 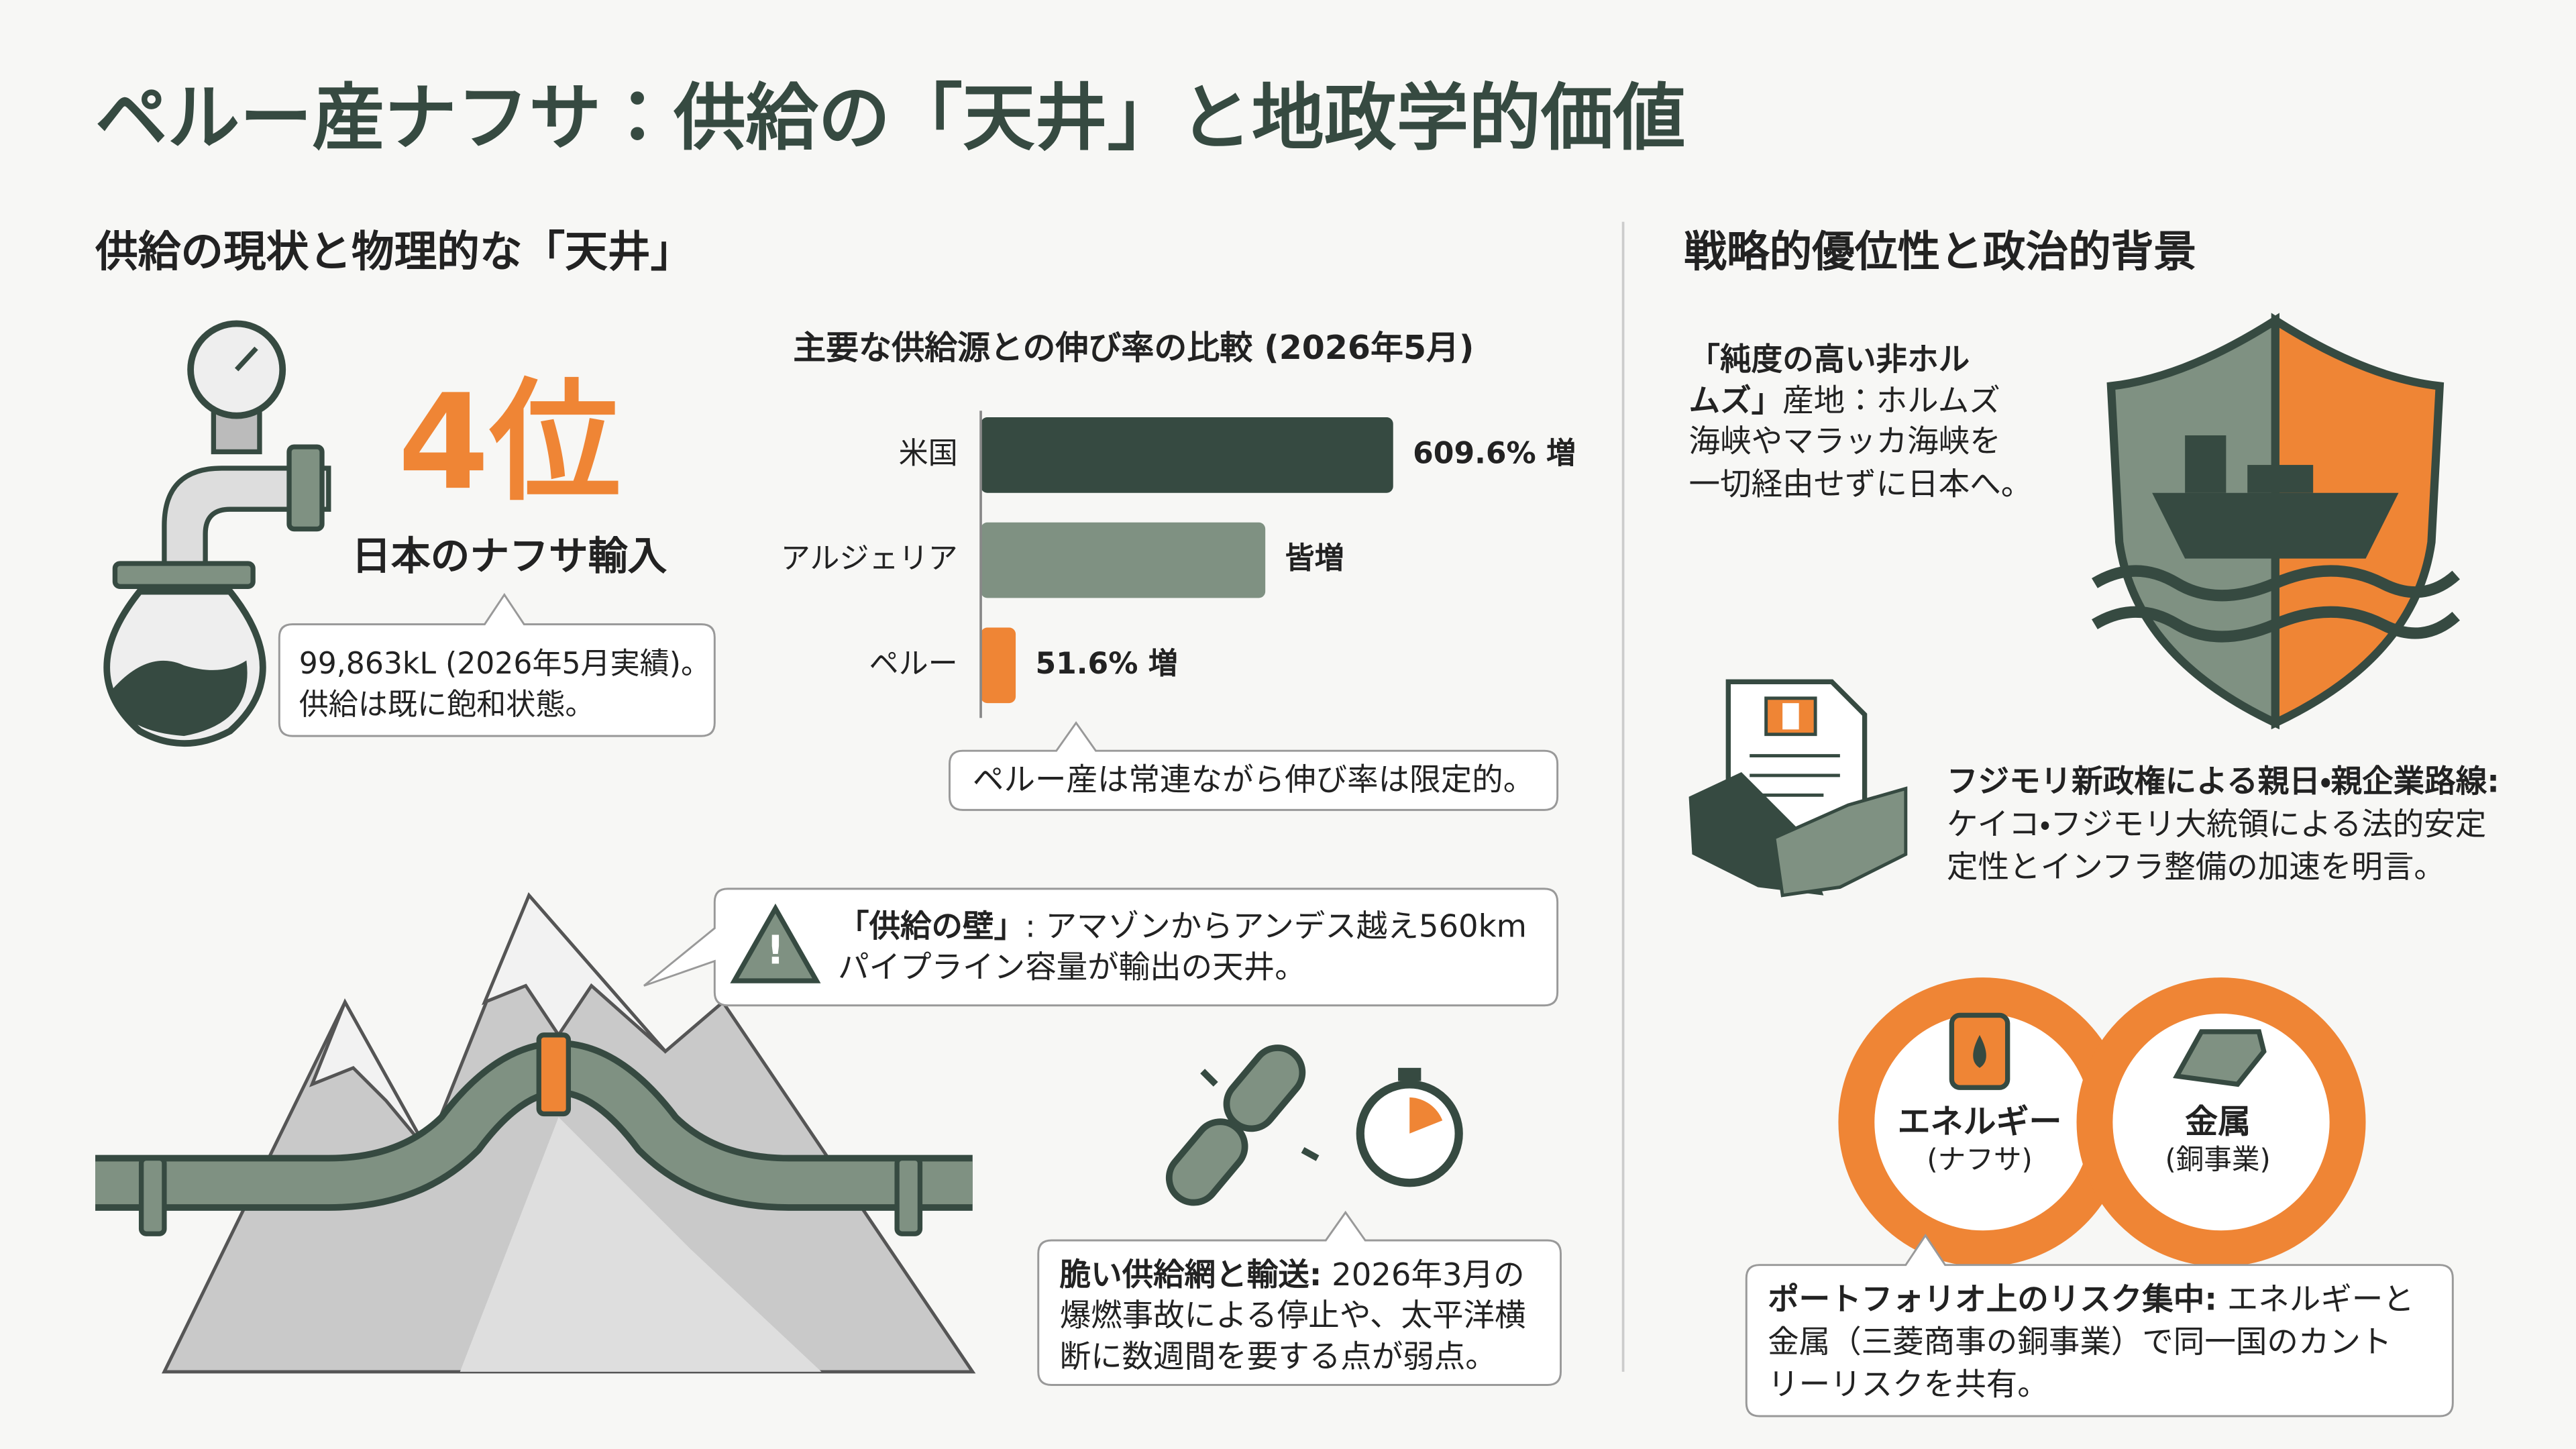 I want to click on fragile-text: 爆燃事故による停止や、太平洋横, so click(x=1293, y=1315).